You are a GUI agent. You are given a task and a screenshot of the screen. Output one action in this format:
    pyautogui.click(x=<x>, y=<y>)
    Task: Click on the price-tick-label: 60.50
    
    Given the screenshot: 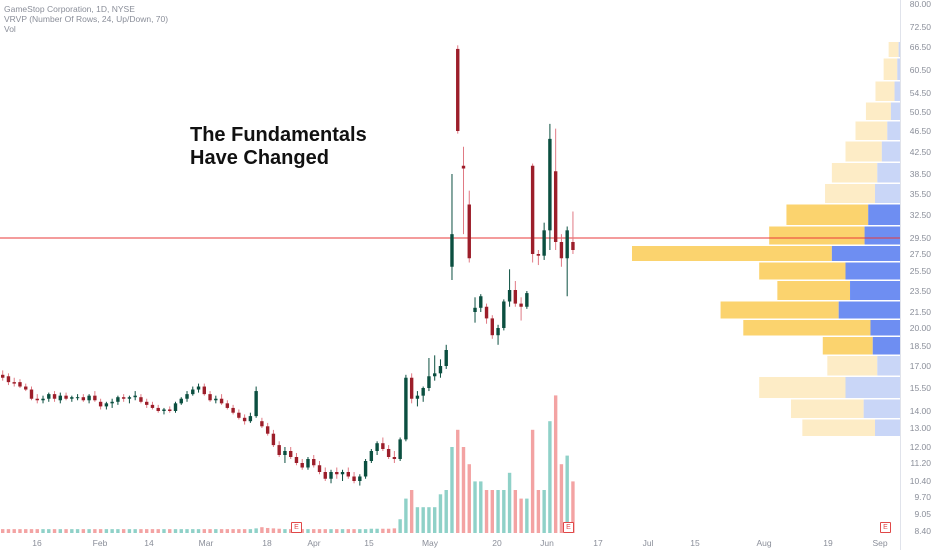 What is the action you would take?
    pyautogui.click(x=920, y=70)
    